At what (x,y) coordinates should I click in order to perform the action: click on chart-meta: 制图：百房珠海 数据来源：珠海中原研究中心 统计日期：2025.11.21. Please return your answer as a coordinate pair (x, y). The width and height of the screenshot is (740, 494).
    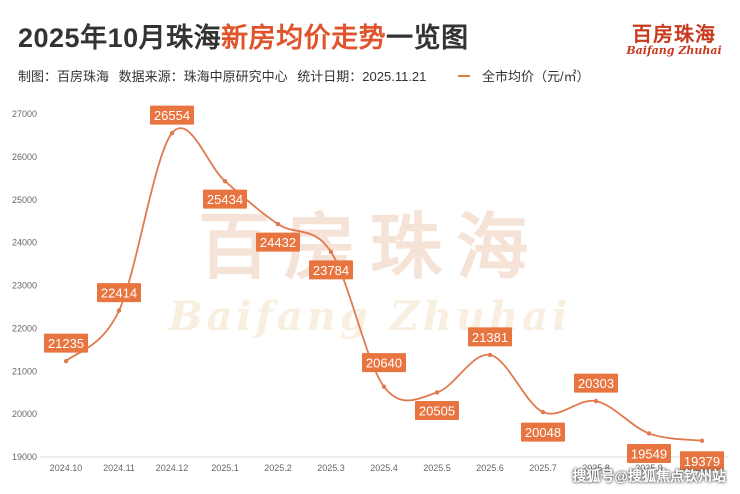
    Looking at the image, I should click on (225, 75).